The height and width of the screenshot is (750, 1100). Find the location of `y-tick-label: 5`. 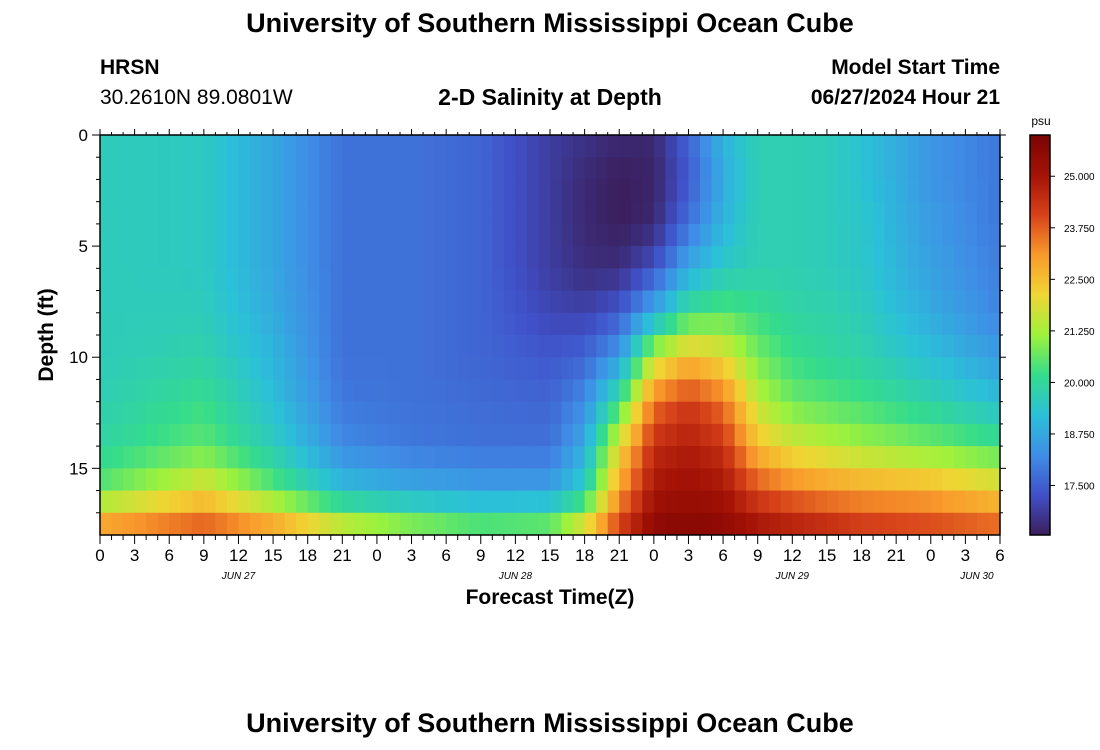

y-tick-label: 5 is located at coordinates (83, 246).